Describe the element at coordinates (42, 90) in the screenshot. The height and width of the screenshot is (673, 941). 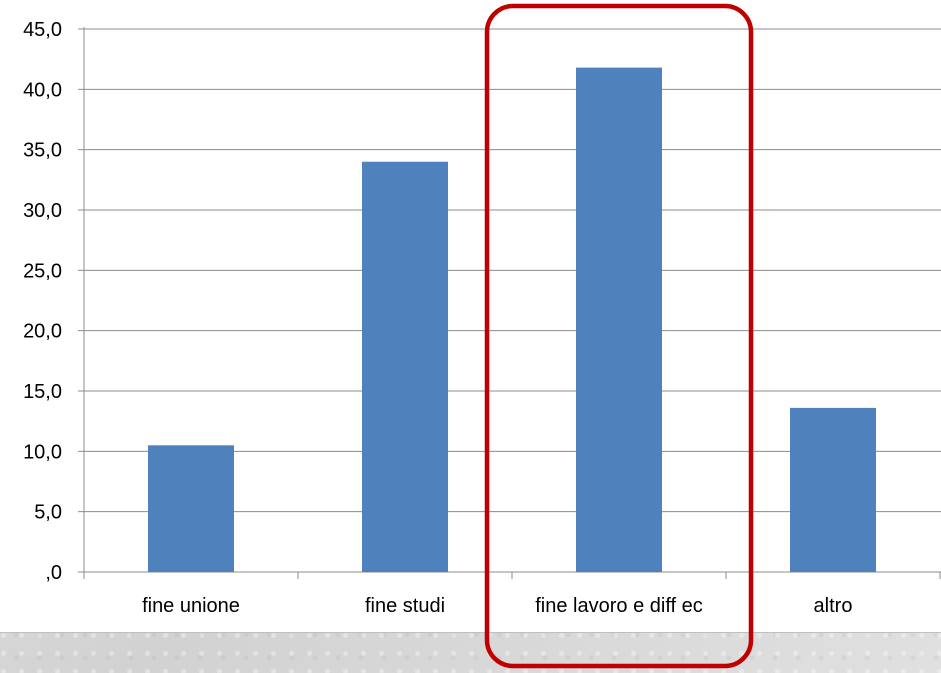
I see `y-tick-label: 40,0` at that location.